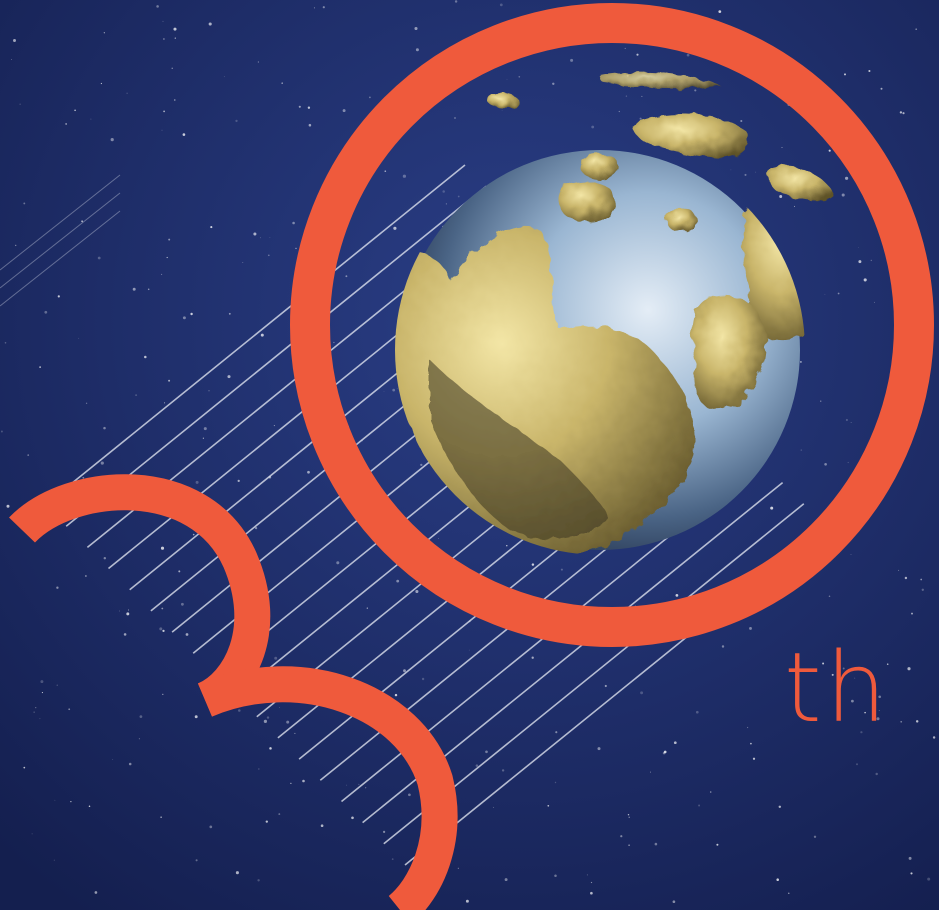  Describe the element at coordinates (586, 201) in the screenshot. I see `island-north` at that location.